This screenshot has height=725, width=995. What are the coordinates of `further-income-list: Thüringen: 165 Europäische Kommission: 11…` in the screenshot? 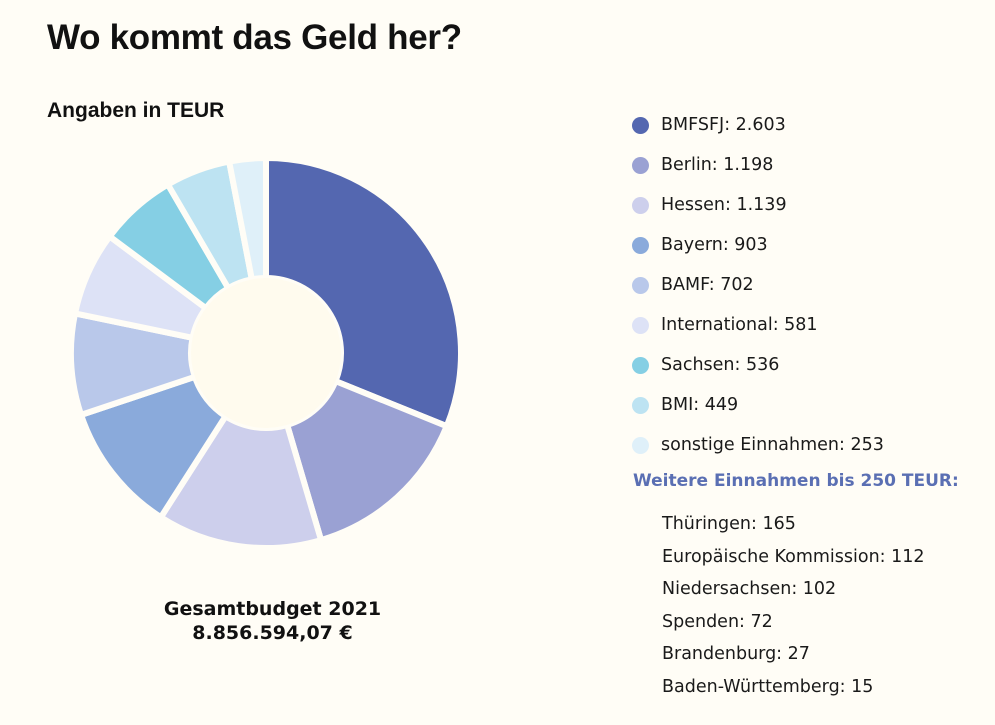 It's located at (793, 608).